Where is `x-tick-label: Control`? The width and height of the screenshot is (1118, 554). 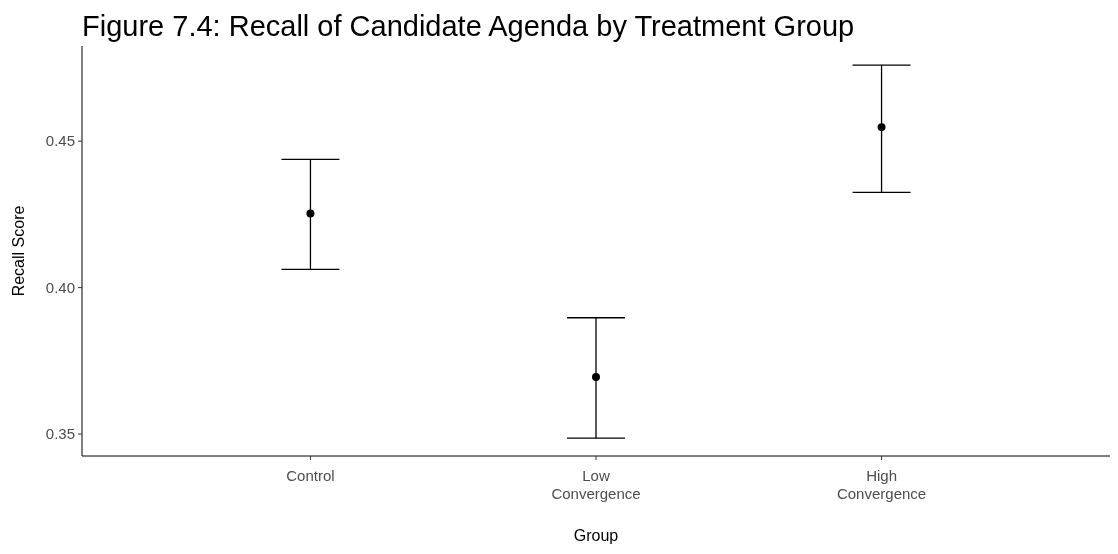 x-tick-label: Control is located at coordinates (310, 475).